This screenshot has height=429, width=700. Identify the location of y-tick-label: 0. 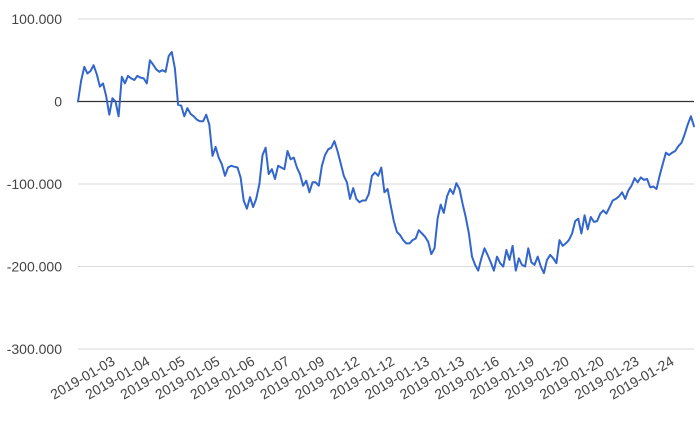
(58, 102).